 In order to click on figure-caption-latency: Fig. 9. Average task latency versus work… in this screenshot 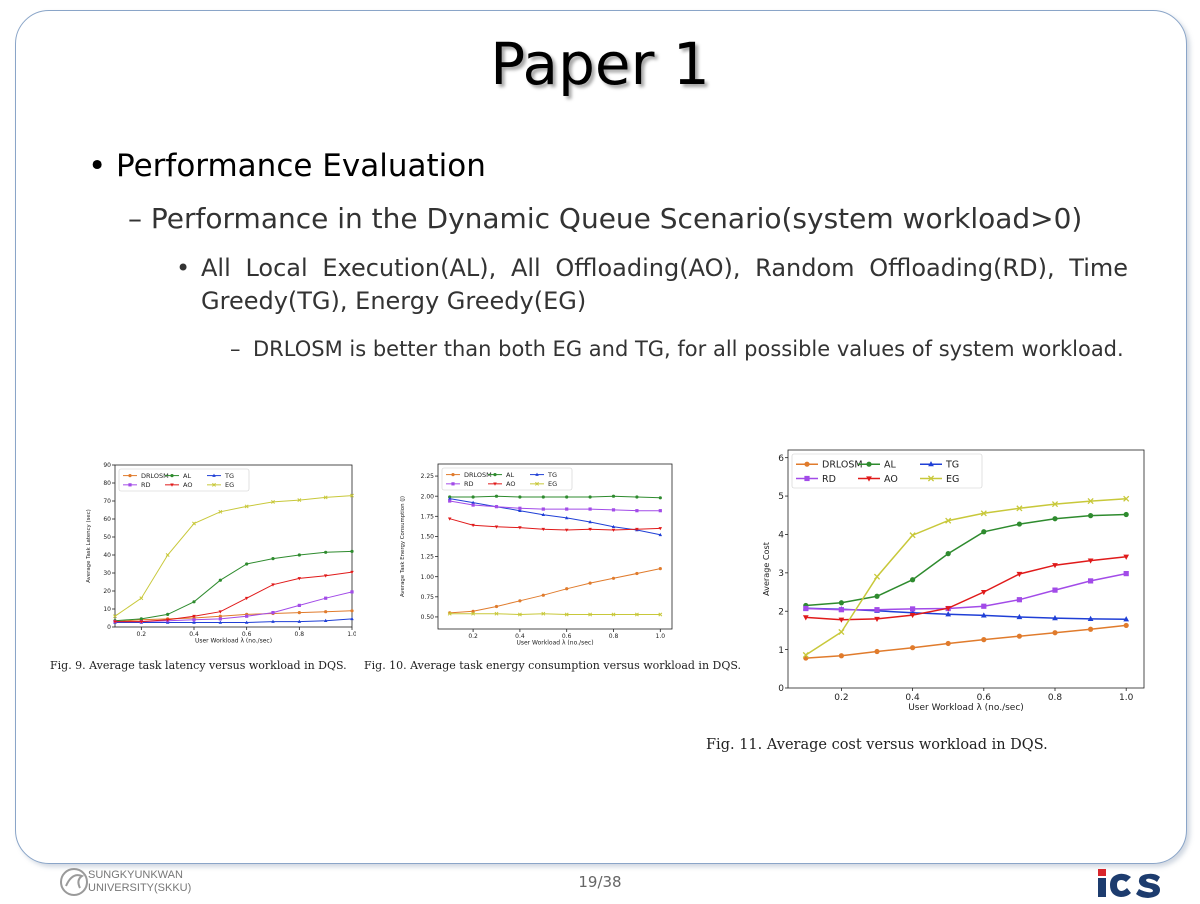, I will do `click(198, 665)`.